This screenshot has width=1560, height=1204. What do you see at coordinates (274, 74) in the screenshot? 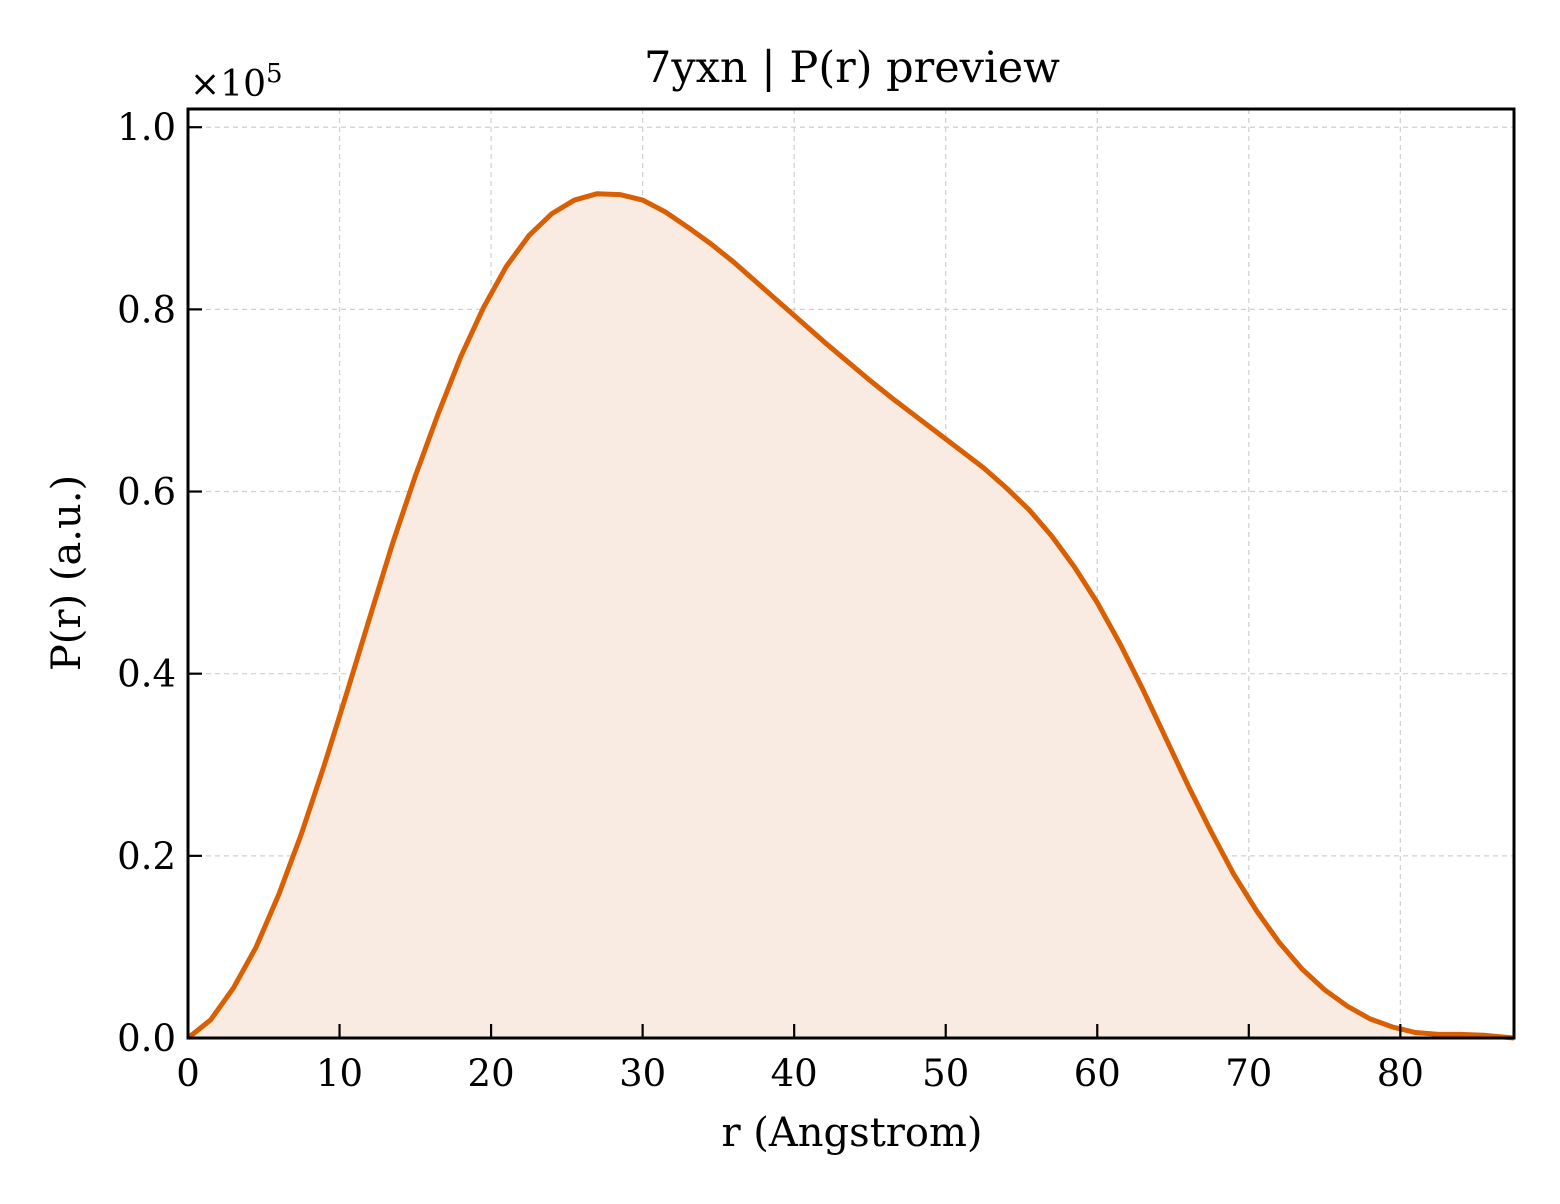
I see `offset-exponent: 5` at bounding box center [274, 74].